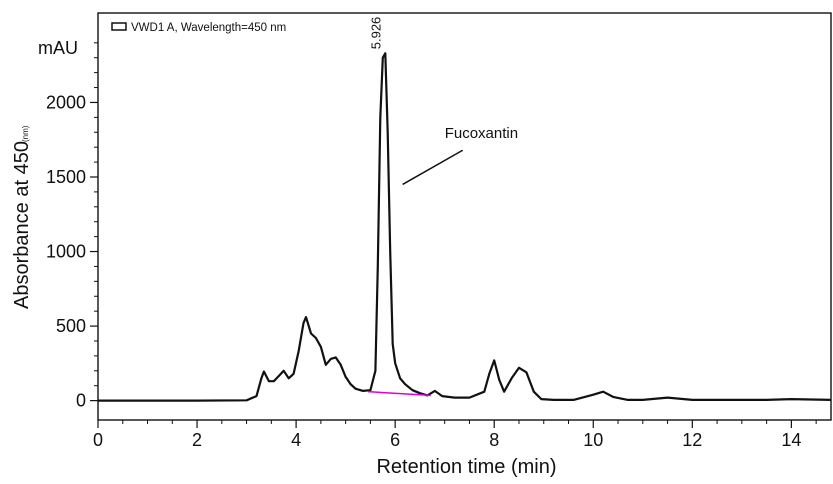  What do you see at coordinates (72, 226) in the screenshot?
I see `y-axis-ticks: 0 500 1000 1500 2000` at bounding box center [72, 226].